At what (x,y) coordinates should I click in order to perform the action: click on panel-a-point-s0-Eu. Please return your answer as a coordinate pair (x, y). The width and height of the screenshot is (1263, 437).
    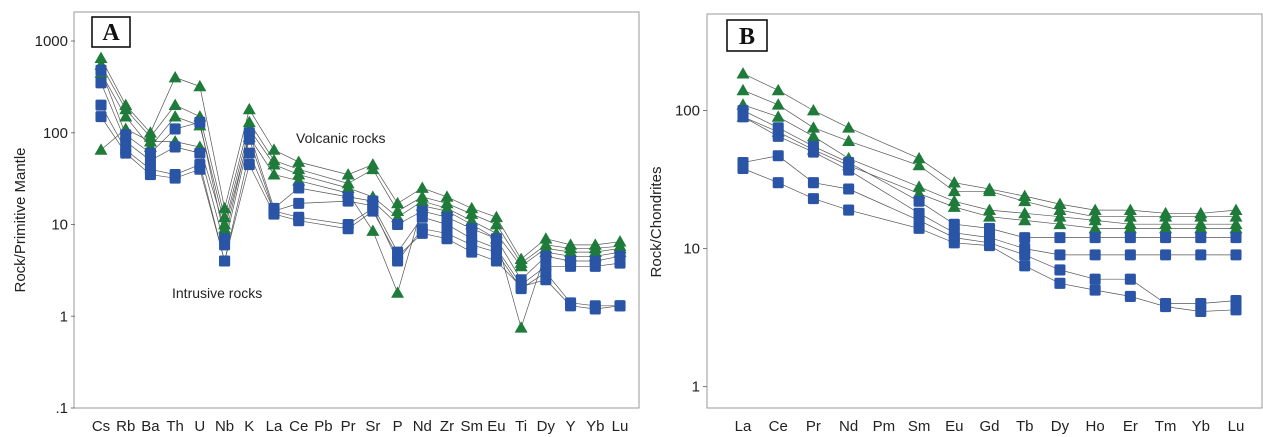
    Looking at the image, I should click on (496, 216).